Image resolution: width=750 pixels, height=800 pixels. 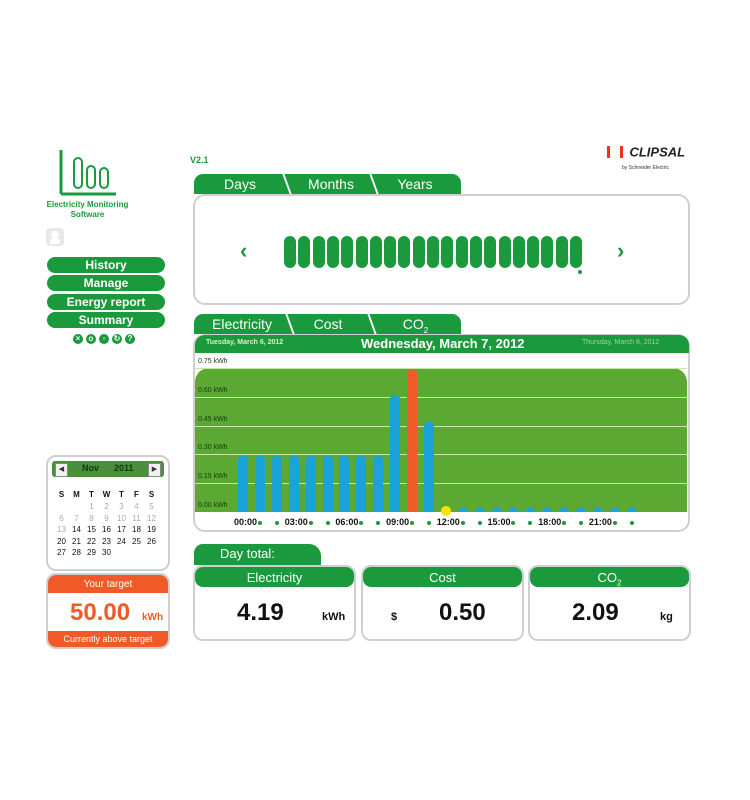 What do you see at coordinates (106, 506) in the screenshot?
I see `calendar-day: 2` at bounding box center [106, 506].